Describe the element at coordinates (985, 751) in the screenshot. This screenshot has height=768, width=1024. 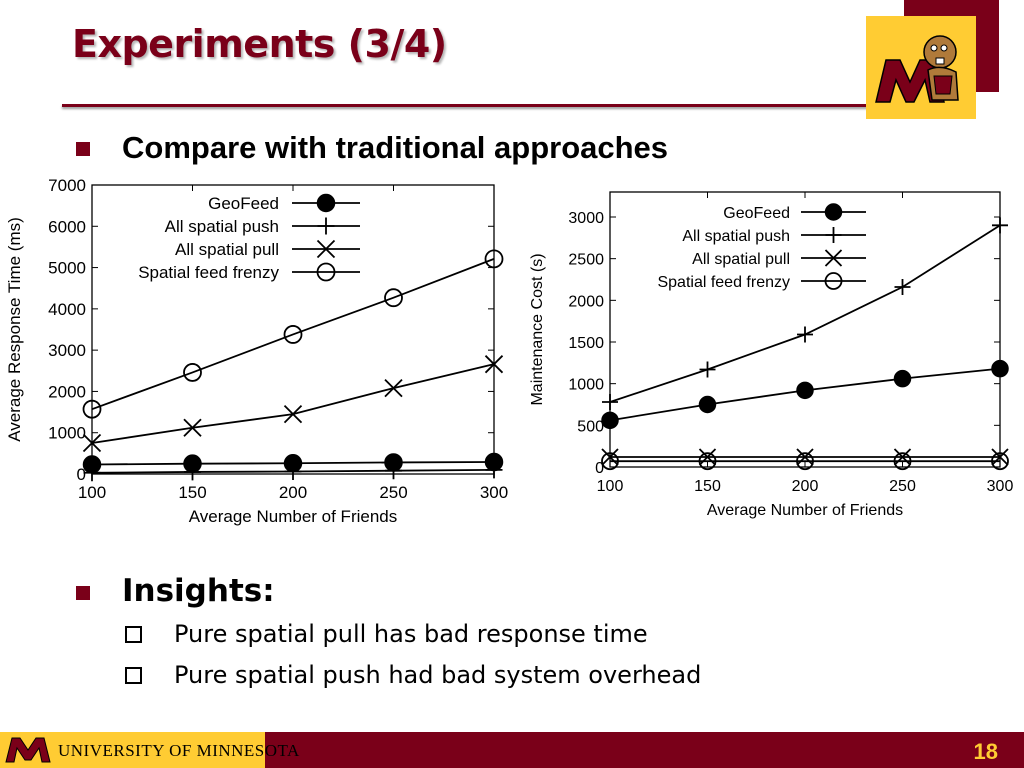
I see `page-number: 18` at that location.